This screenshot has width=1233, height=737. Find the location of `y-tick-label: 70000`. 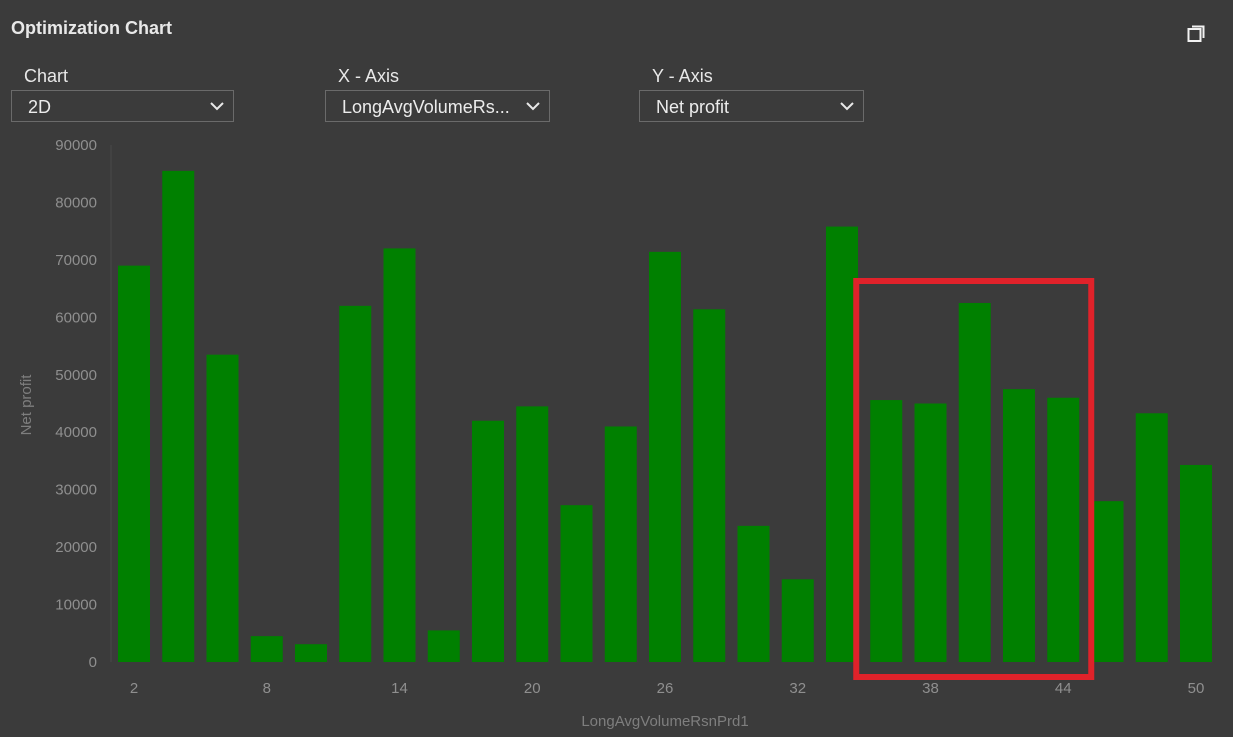

y-tick-label: 70000 is located at coordinates (76, 260).